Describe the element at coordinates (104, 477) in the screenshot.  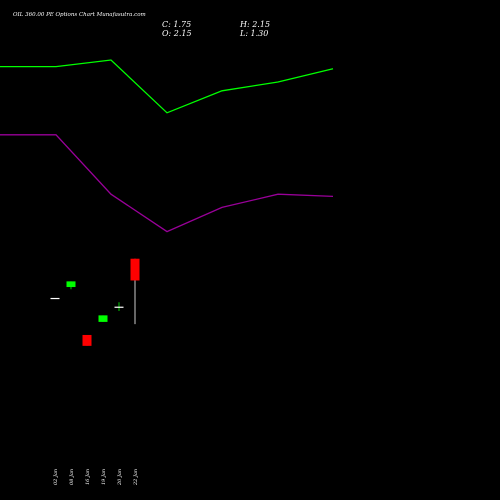
I see `x-tick-label: 19 Jan` at that location.